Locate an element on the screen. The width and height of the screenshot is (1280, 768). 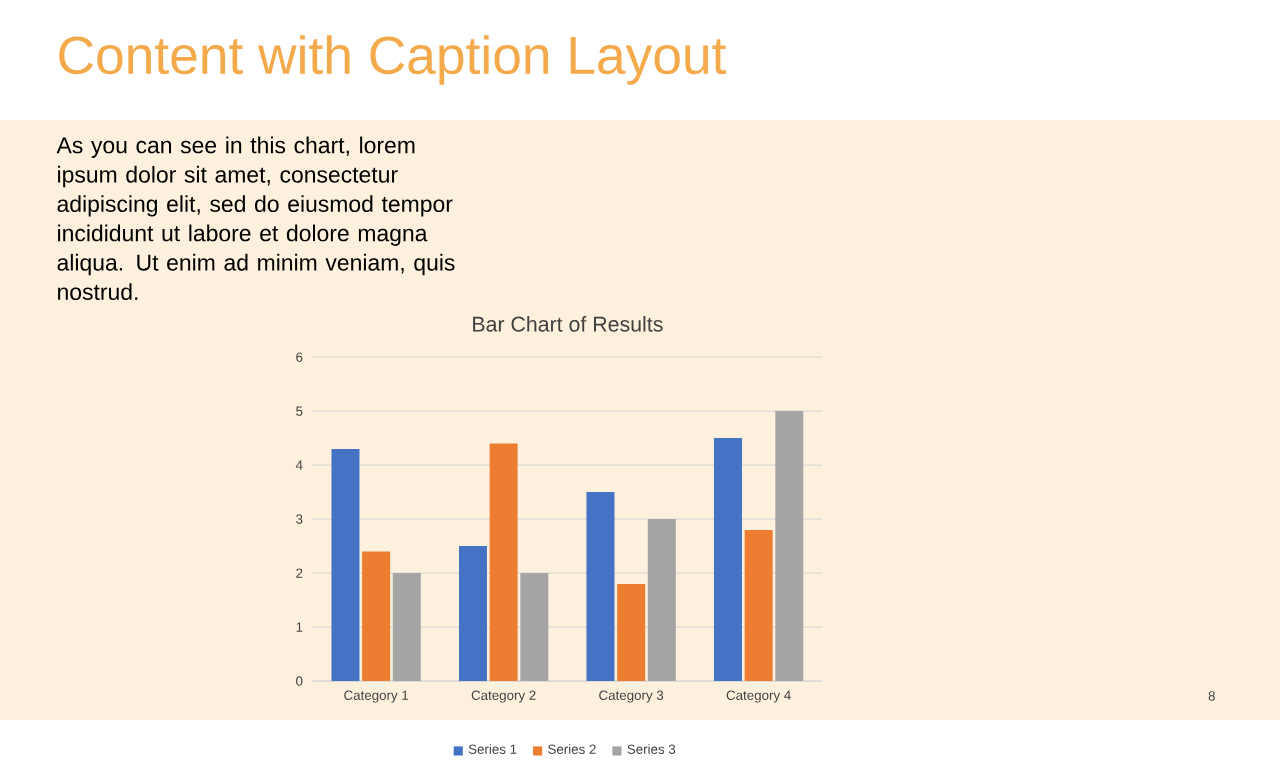
chart-title: Bar Chart of Results is located at coordinates (568, 323).